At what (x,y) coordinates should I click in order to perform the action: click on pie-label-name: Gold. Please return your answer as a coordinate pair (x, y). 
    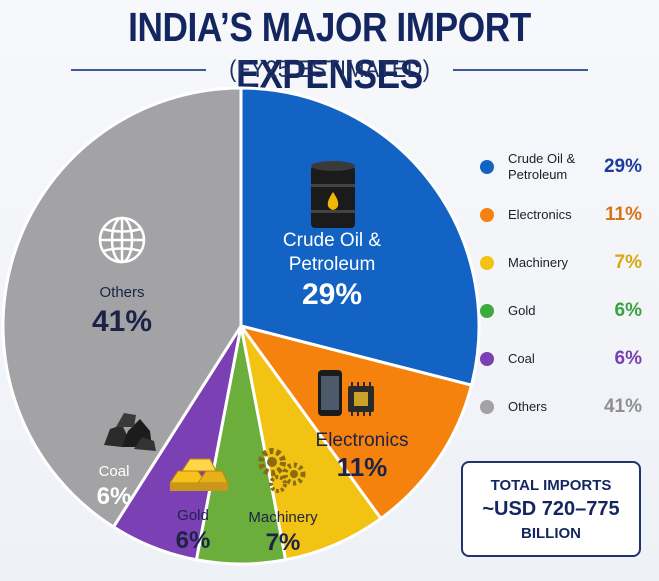
    Looking at the image, I should click on (193, 515).